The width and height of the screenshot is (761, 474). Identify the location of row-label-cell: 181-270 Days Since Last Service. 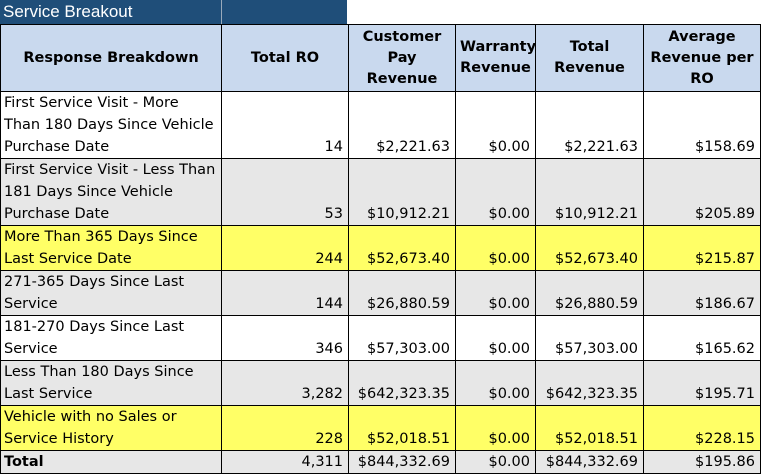
(111, 338).